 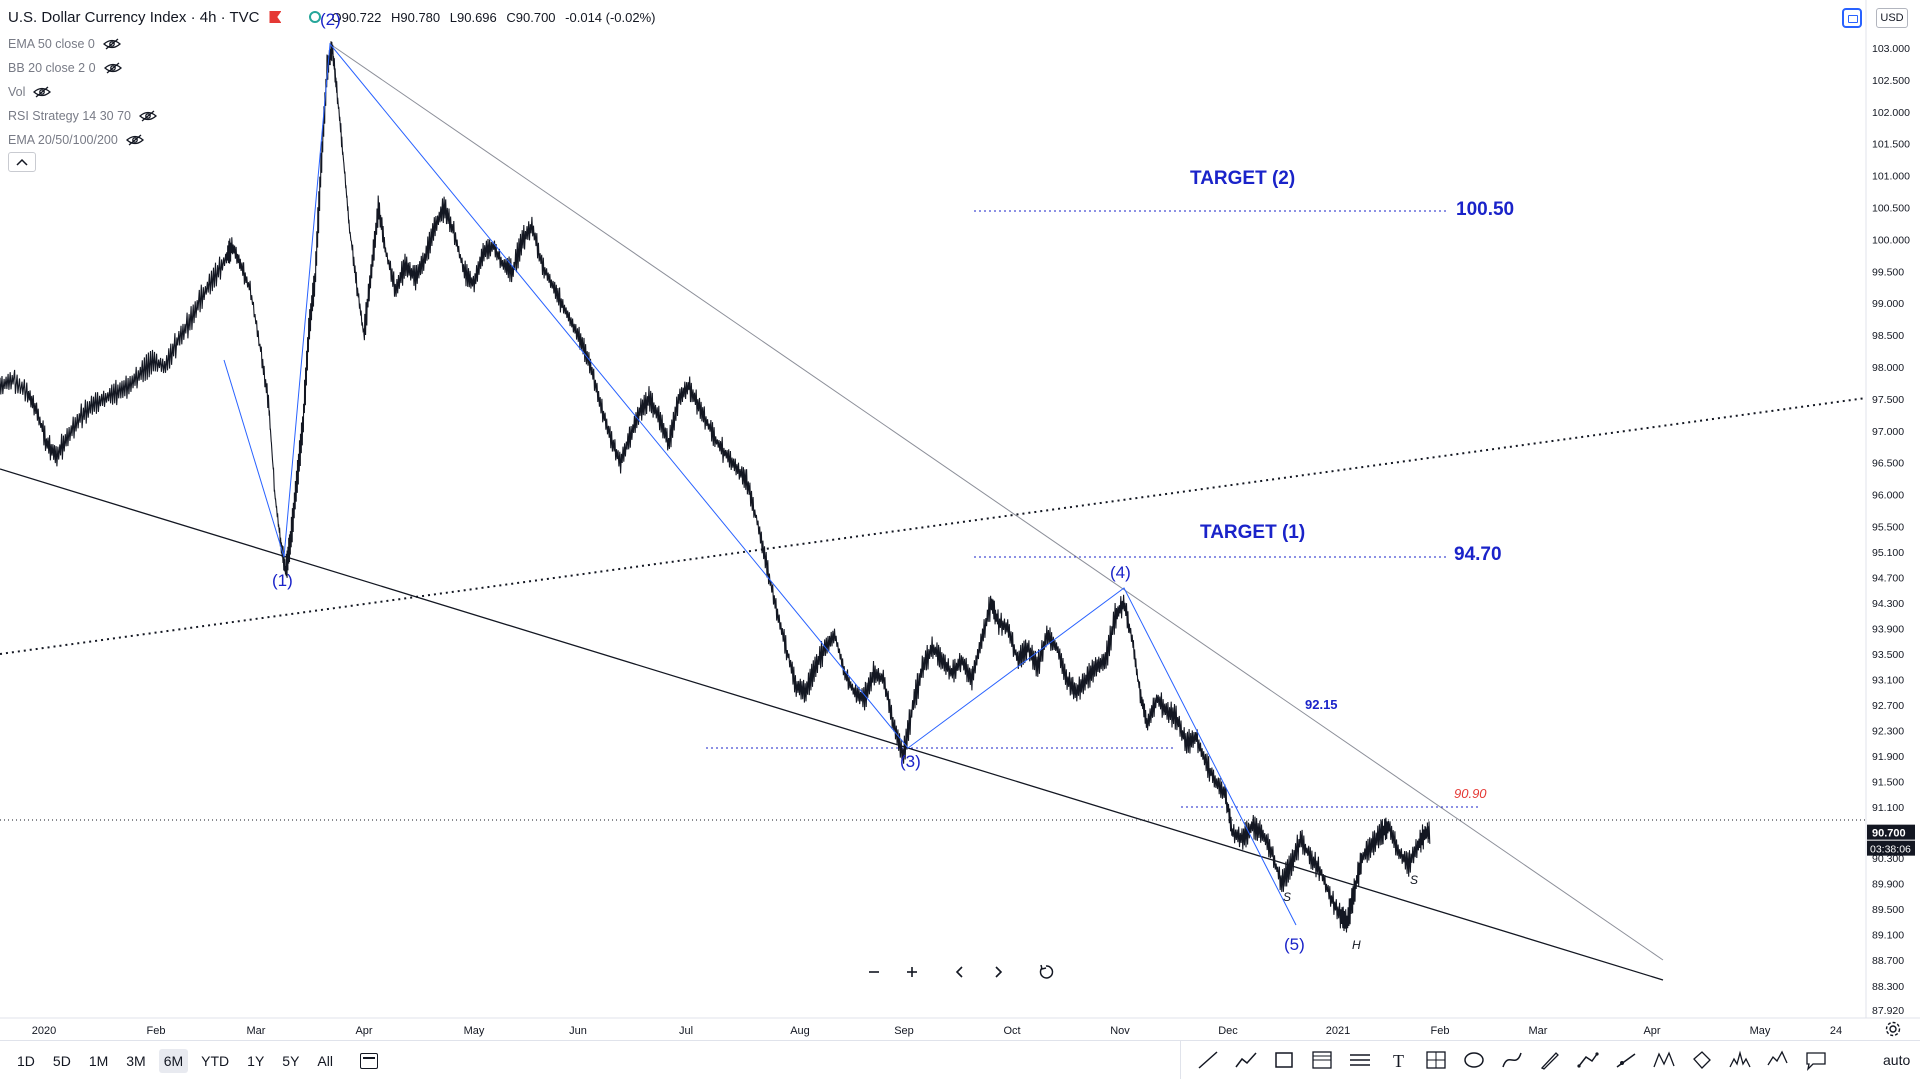 I want to click on chart-nav-controls, so click(x=960, y=972).